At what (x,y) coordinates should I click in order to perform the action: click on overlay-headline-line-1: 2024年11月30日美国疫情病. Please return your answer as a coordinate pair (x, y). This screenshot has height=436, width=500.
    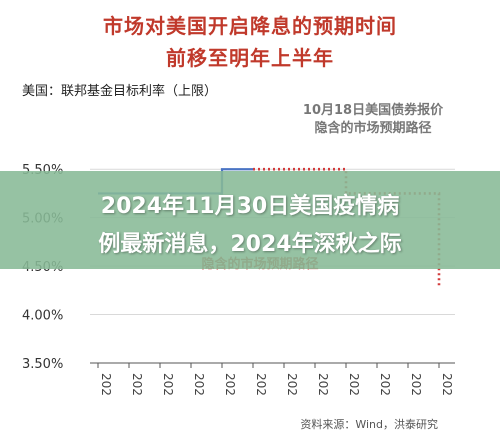
    Looking at the image, I should click on (250, 206).